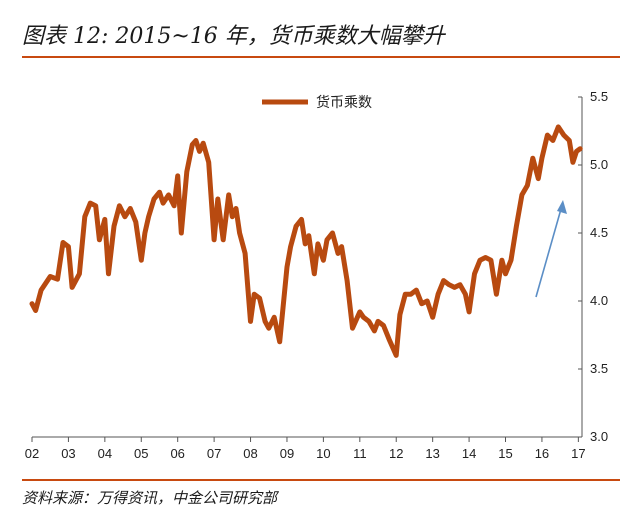  Describe the element at coordinates (321, 480) in the screenshot. I see `bottom-rule` at that location.